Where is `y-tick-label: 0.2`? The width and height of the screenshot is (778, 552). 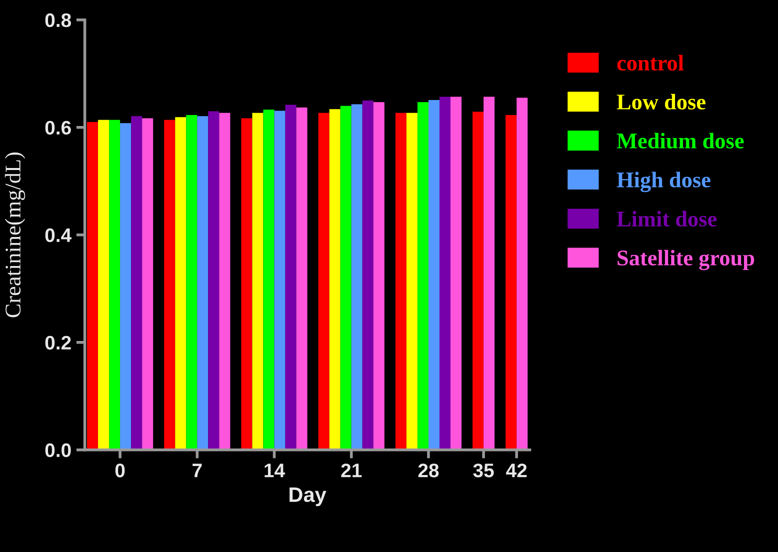
y-tick-label: 0.2 is located at coordinates (58, 343).